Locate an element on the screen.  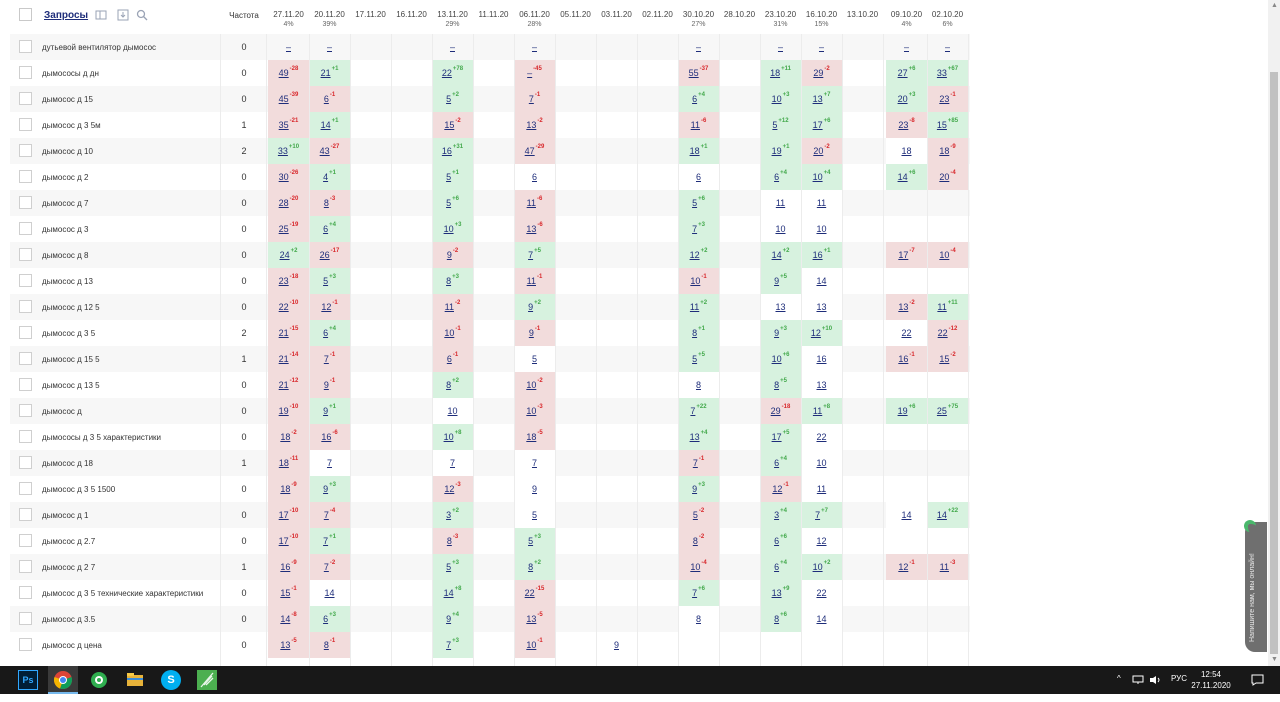
position-cell: 5 +3 is located at coordinates (452, 567).